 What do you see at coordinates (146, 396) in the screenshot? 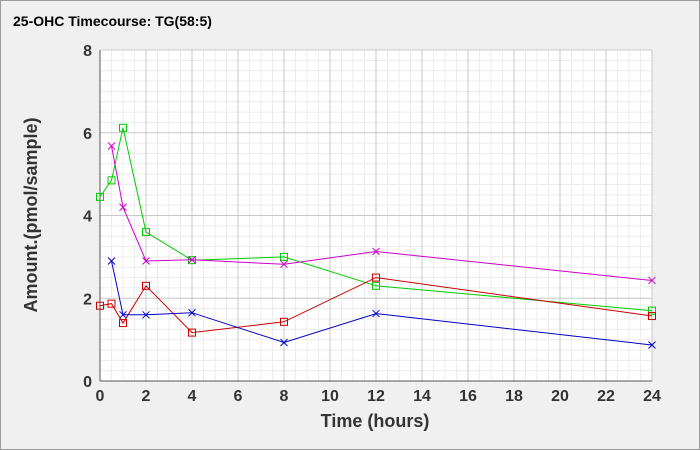
I see `x-tick-label: 2` at bounding box center [146, 396].